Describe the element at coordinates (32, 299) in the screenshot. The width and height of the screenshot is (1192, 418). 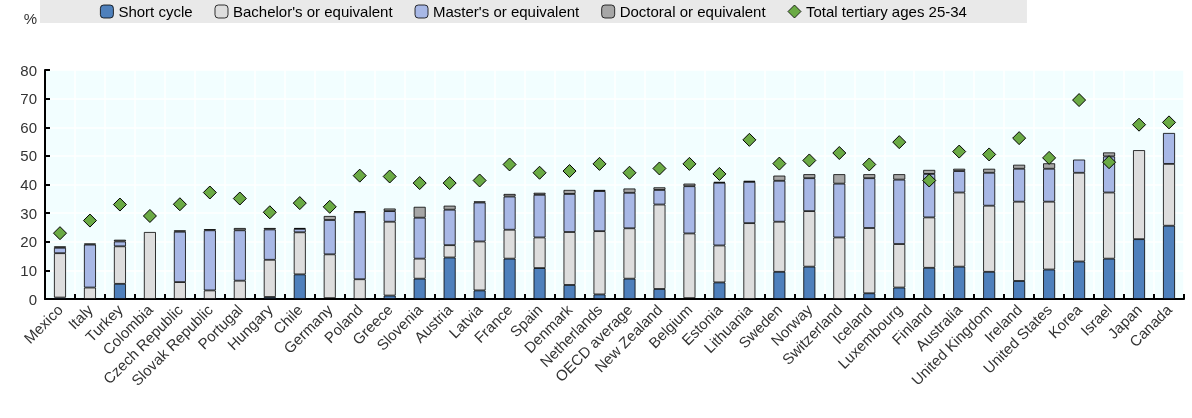
I see `y-tick-label: 0` at that location.